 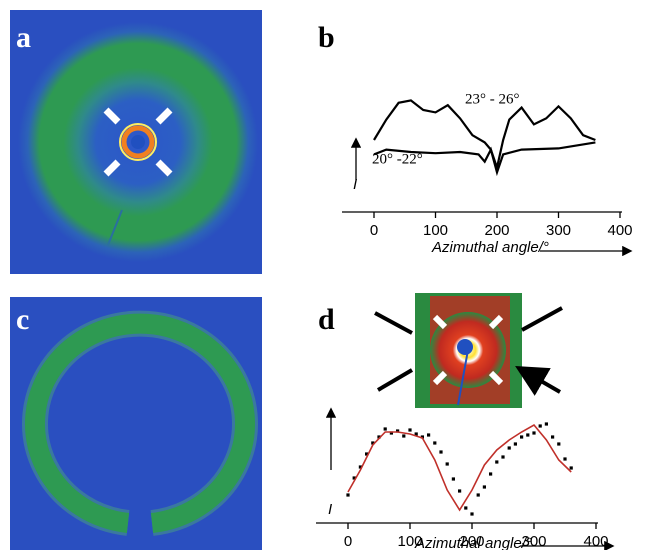 What do you see at coordinates (22, 319) in the screenshot?
I see `panel-label: c` at bounding box center [22, 319].